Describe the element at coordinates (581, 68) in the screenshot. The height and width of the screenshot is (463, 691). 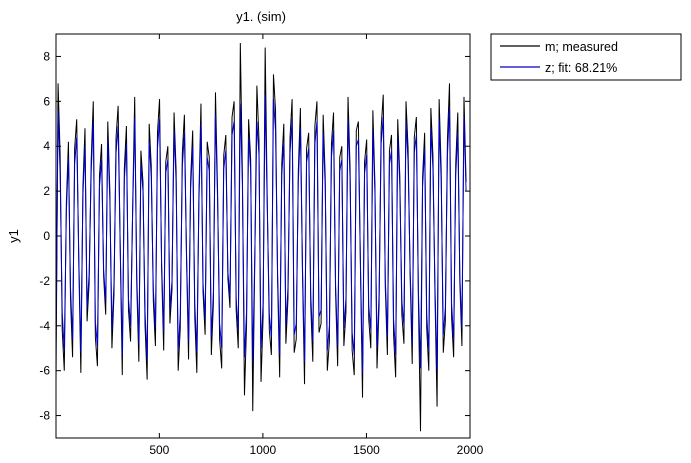
I see `legend-label-fit: z; fit: 68.21%` at that location.